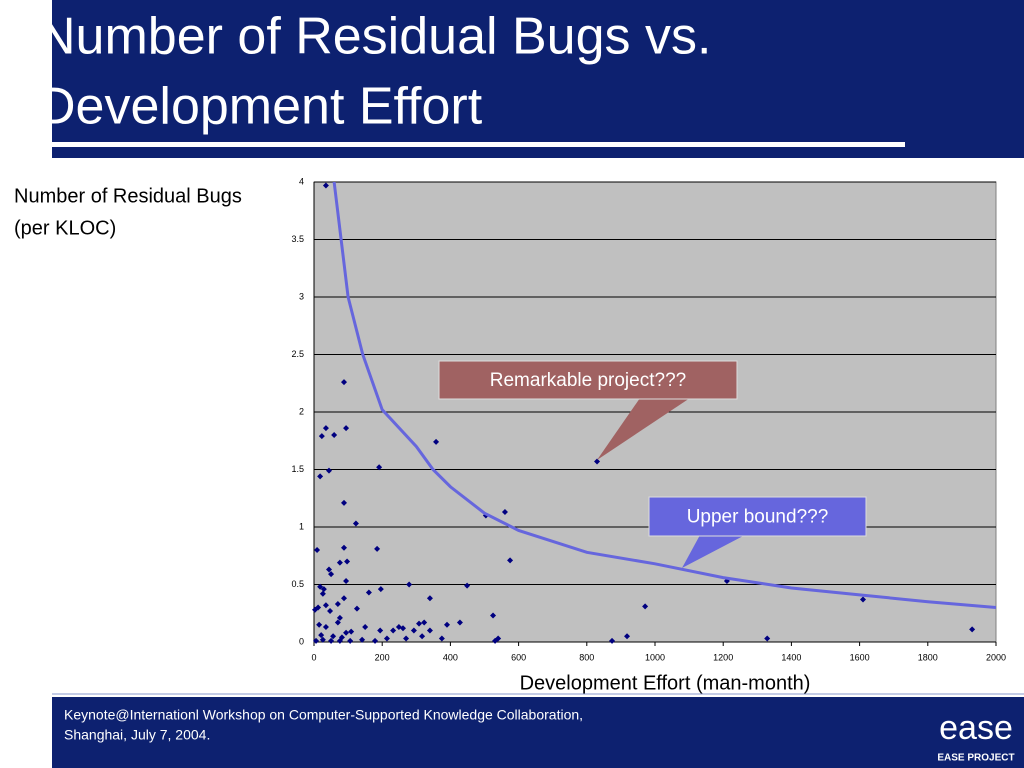  I want to click on title-line: Development Effort, so click(260, 107).